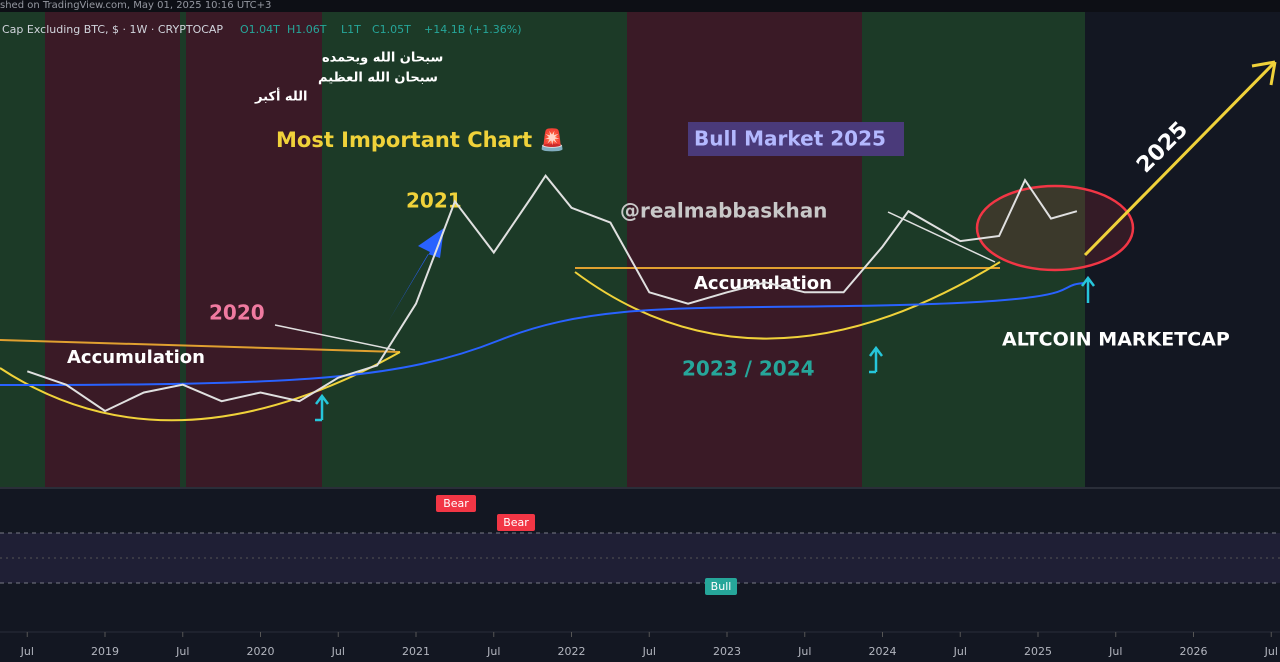 The image size is (1280, 662). Describe the element at coordinates (237, 313) in the screenshot. I see `year-label: 2020` at that location.